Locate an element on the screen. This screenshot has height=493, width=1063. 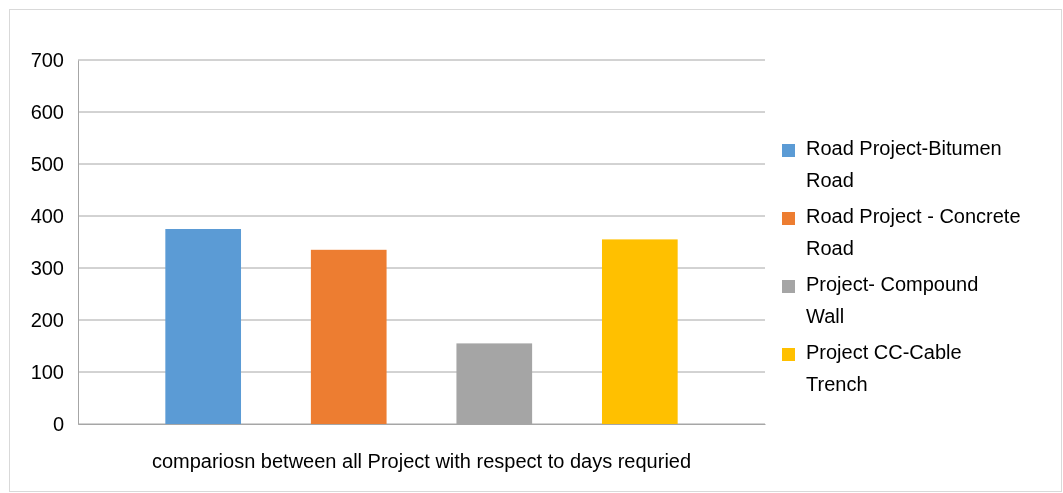
y-tick-label: 300 is located at coordinates (47, 267).